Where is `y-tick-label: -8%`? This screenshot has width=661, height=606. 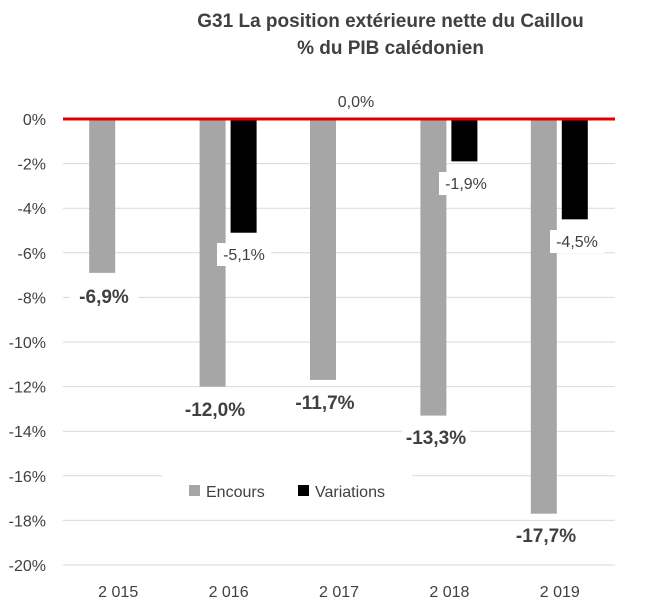 y-tick-label: -8% is located at coordinates (32, 298).